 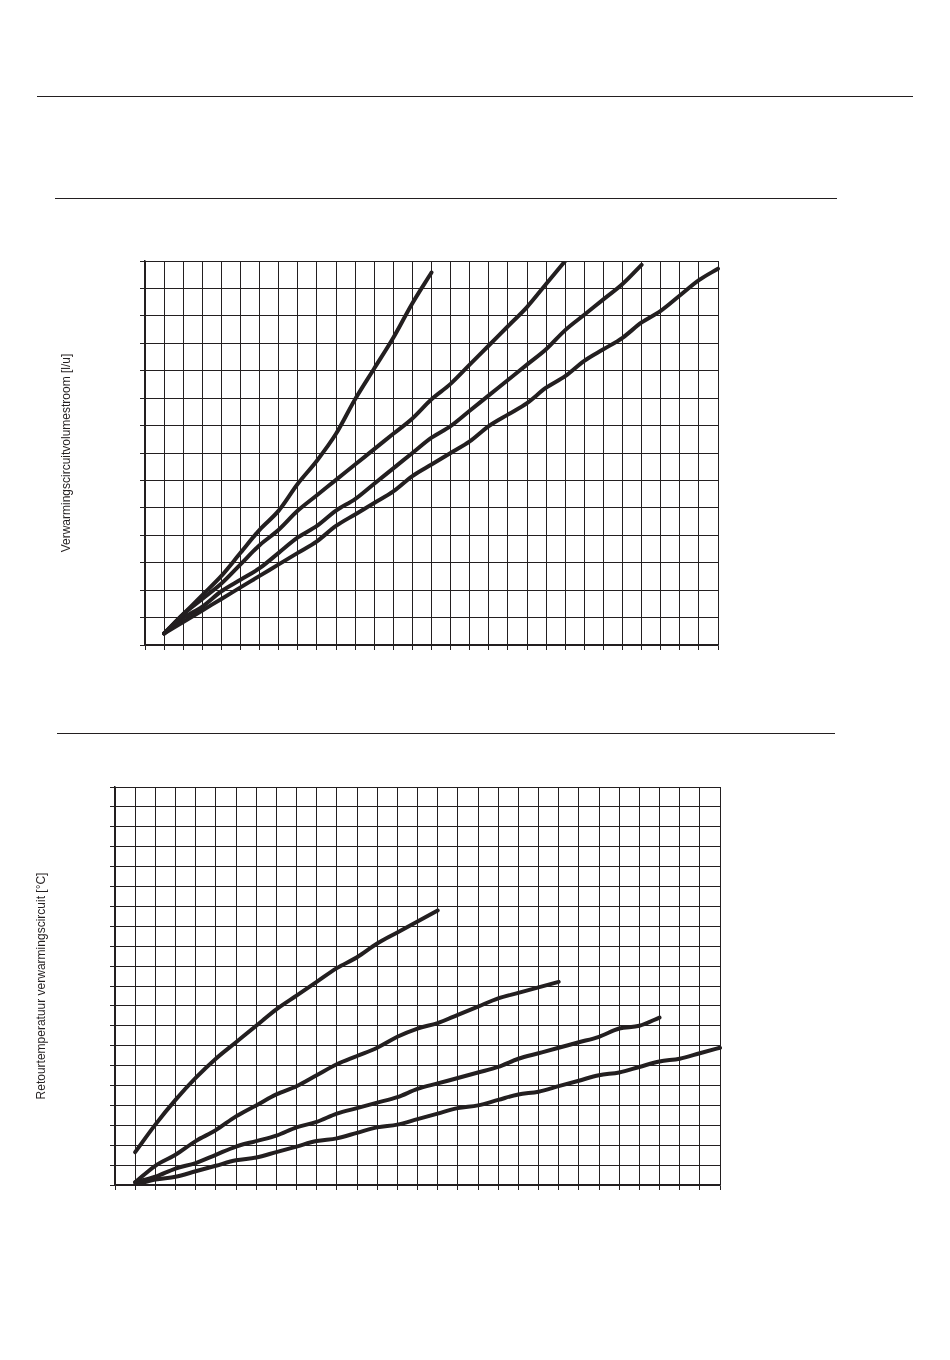 I want to click on y-axis-title: Retourtemperatuur verwarmingscircuit [°C], so click(x=40, y=986).